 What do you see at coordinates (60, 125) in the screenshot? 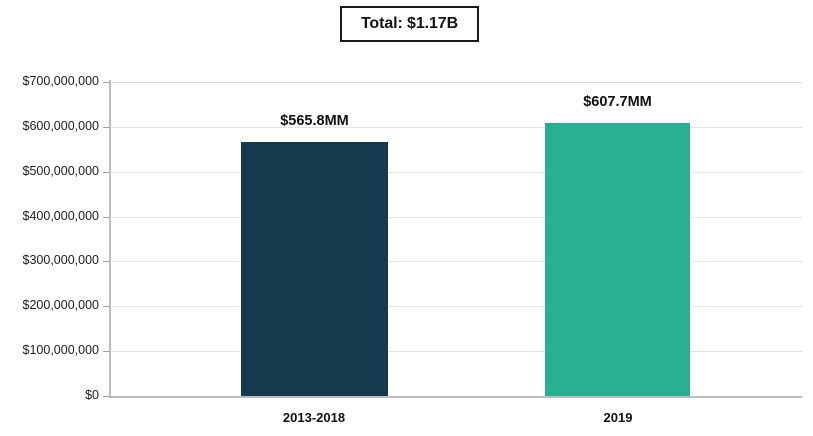
I see `y-axis-tick-label: $600,000,000` at bounding box center [60, 125].